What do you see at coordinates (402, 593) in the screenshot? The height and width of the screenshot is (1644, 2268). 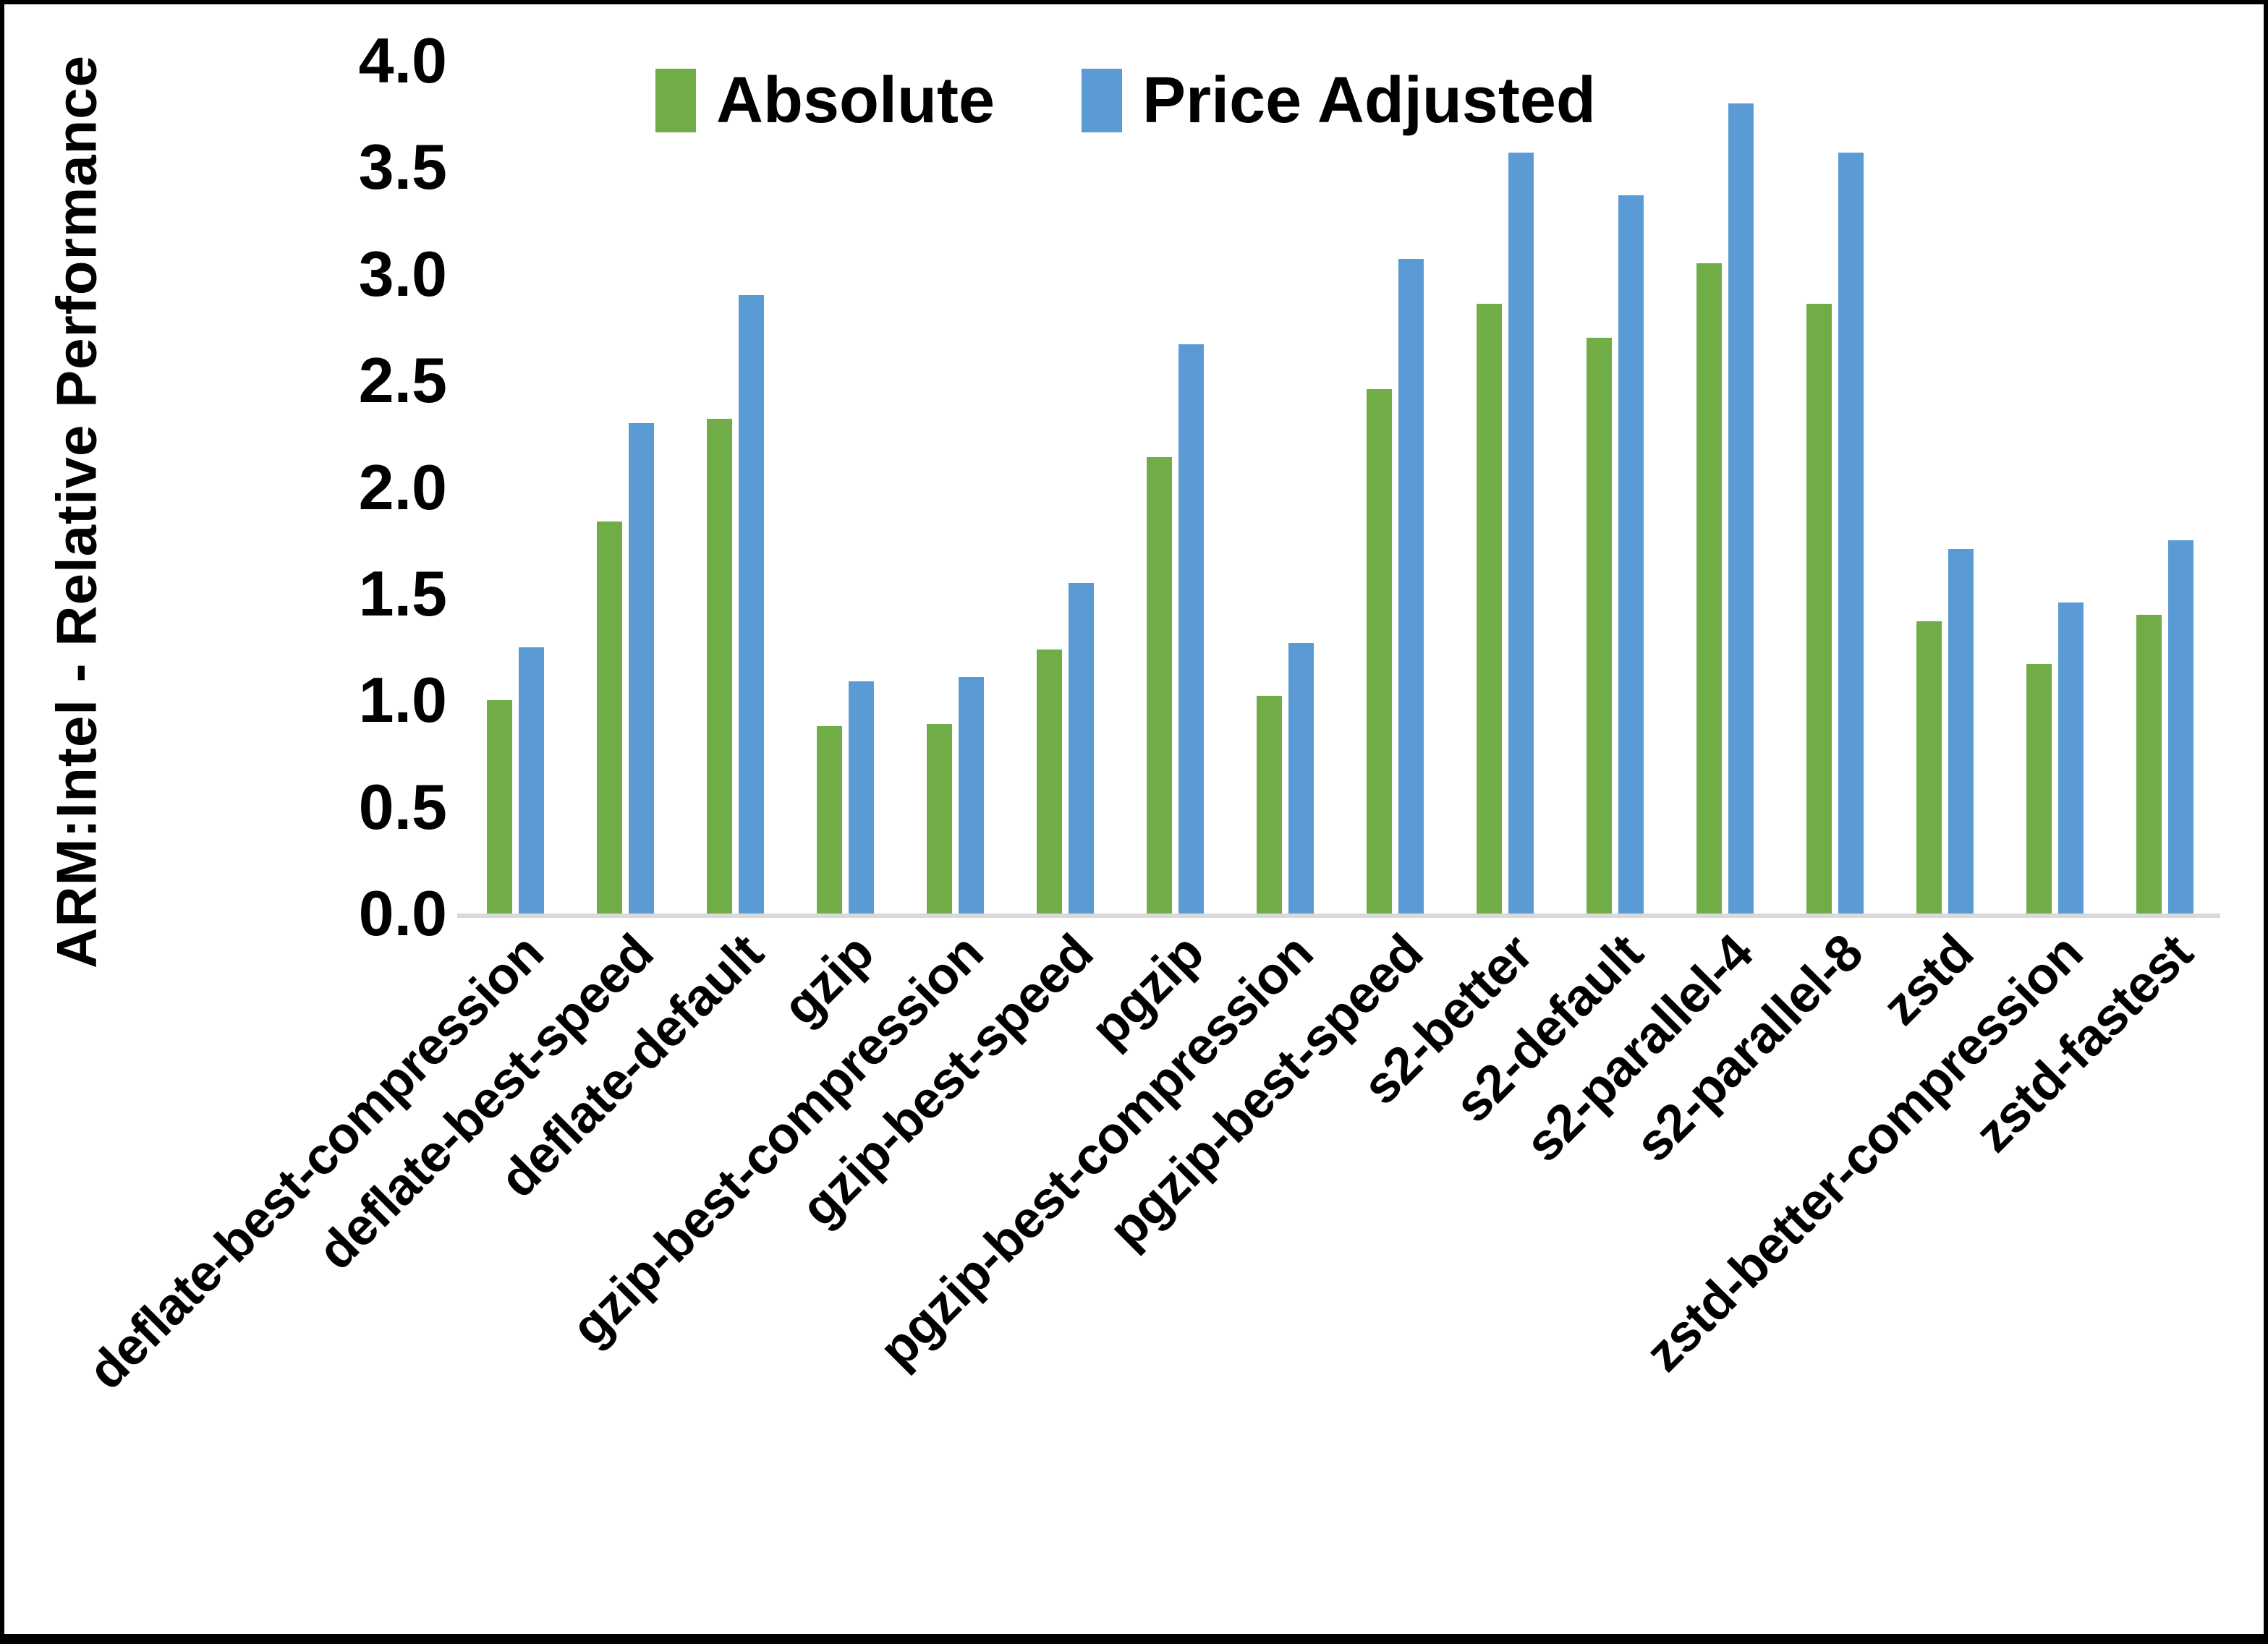 I see `y-tick-label: 1.5` at bounding box center [402, 593].